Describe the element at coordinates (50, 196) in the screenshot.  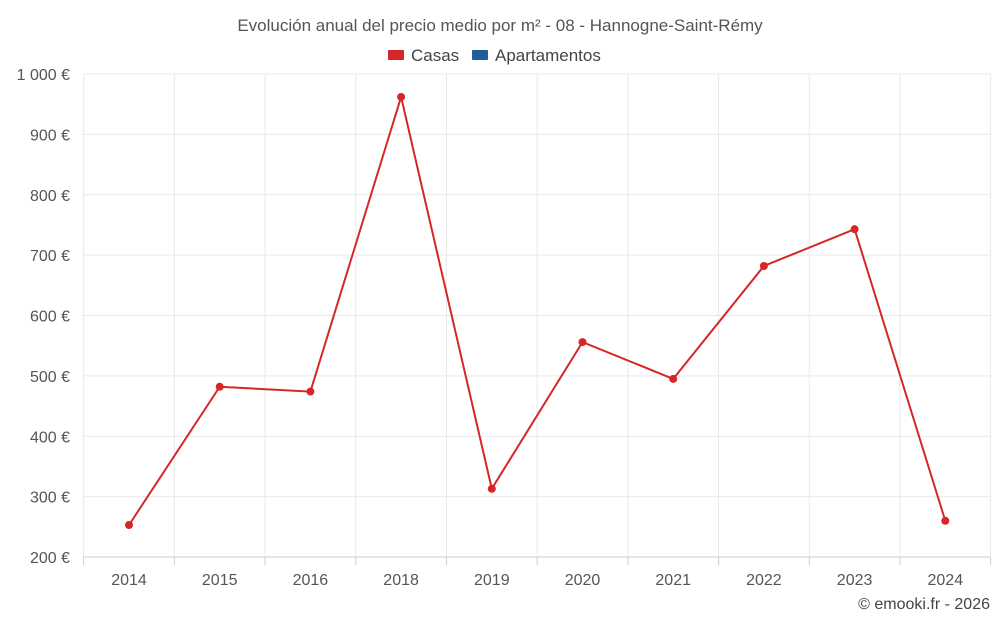
I see `y-tick-label: 800 €` at that location.